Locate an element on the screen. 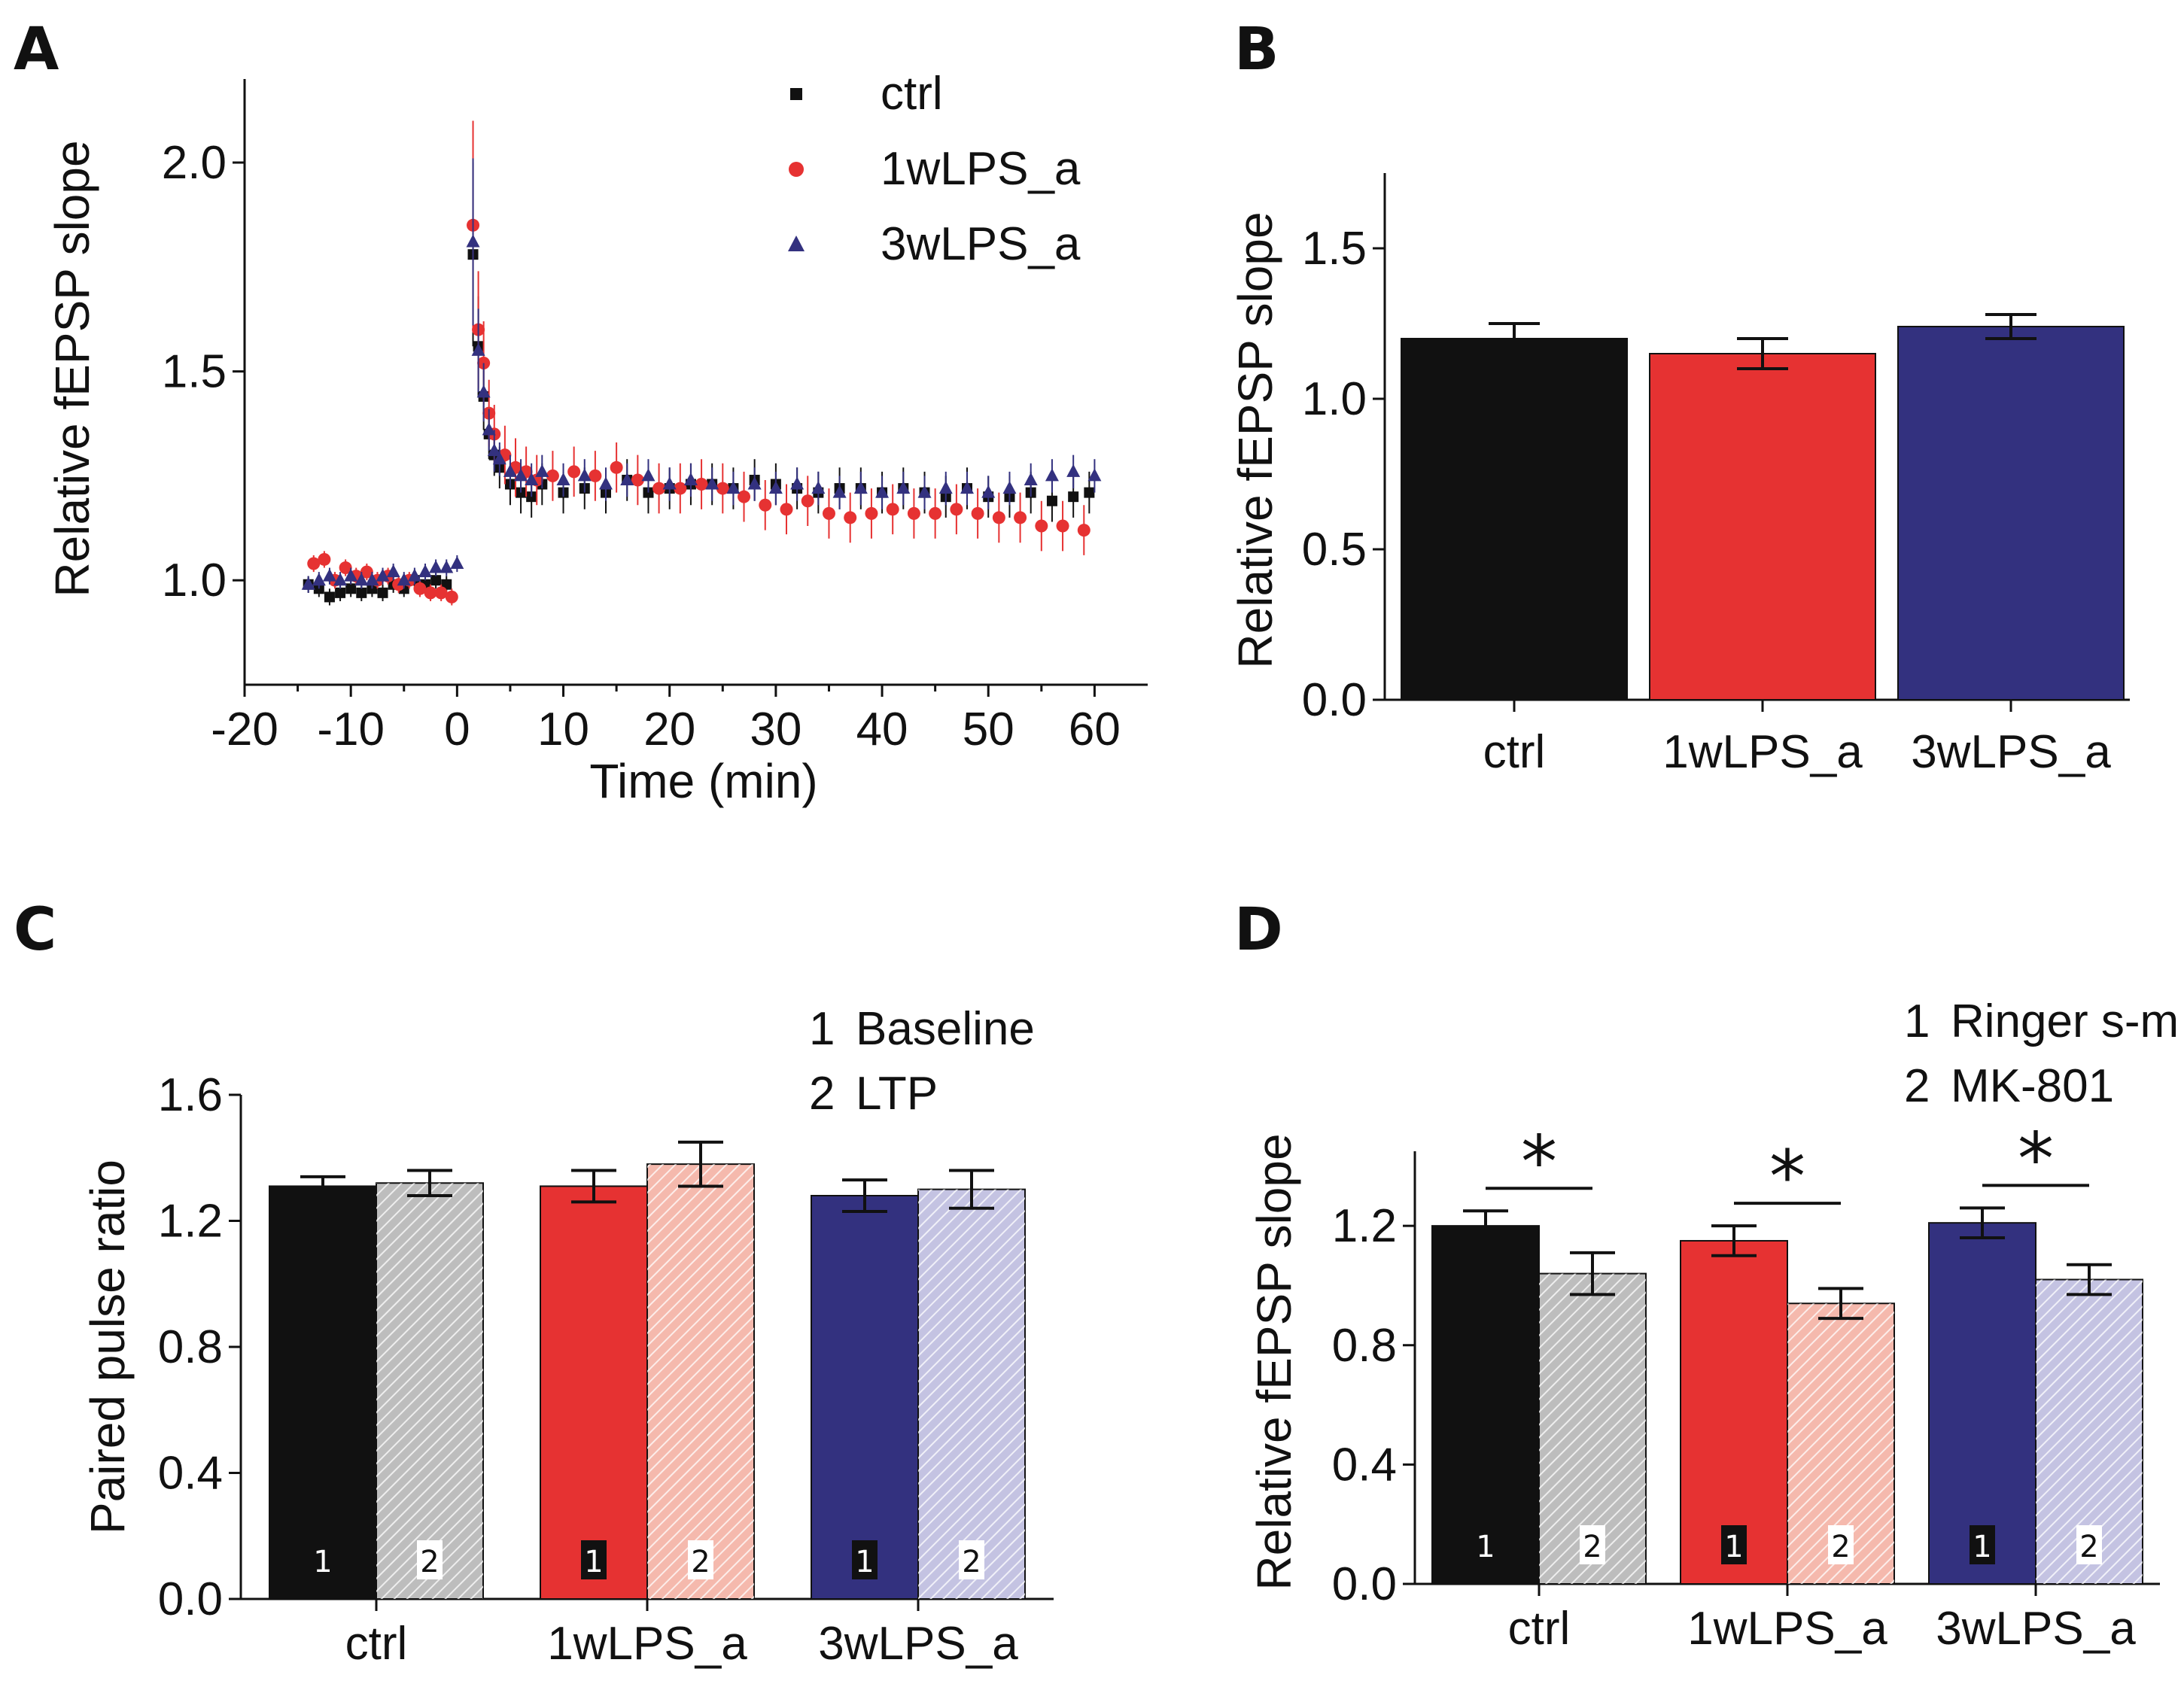 The height and width of the screenshot is (1687, 2184). x-tick-label: 50 is located at coordinates (988, 729).